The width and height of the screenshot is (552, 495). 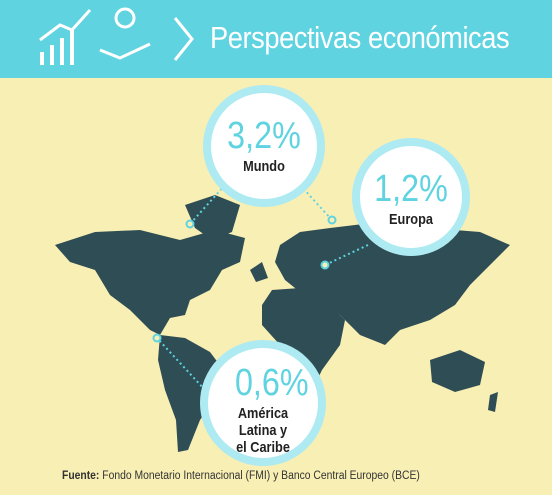 I want to click on callout-label: América Latina y el Caribe, so click(x=263, y=430).